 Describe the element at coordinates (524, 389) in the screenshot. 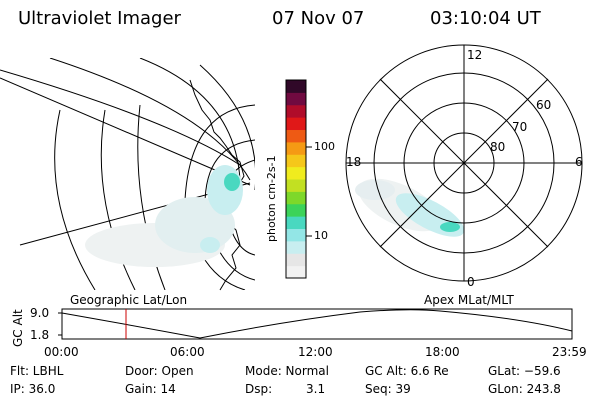

I see `glon: GLon: 243.8` at that location.